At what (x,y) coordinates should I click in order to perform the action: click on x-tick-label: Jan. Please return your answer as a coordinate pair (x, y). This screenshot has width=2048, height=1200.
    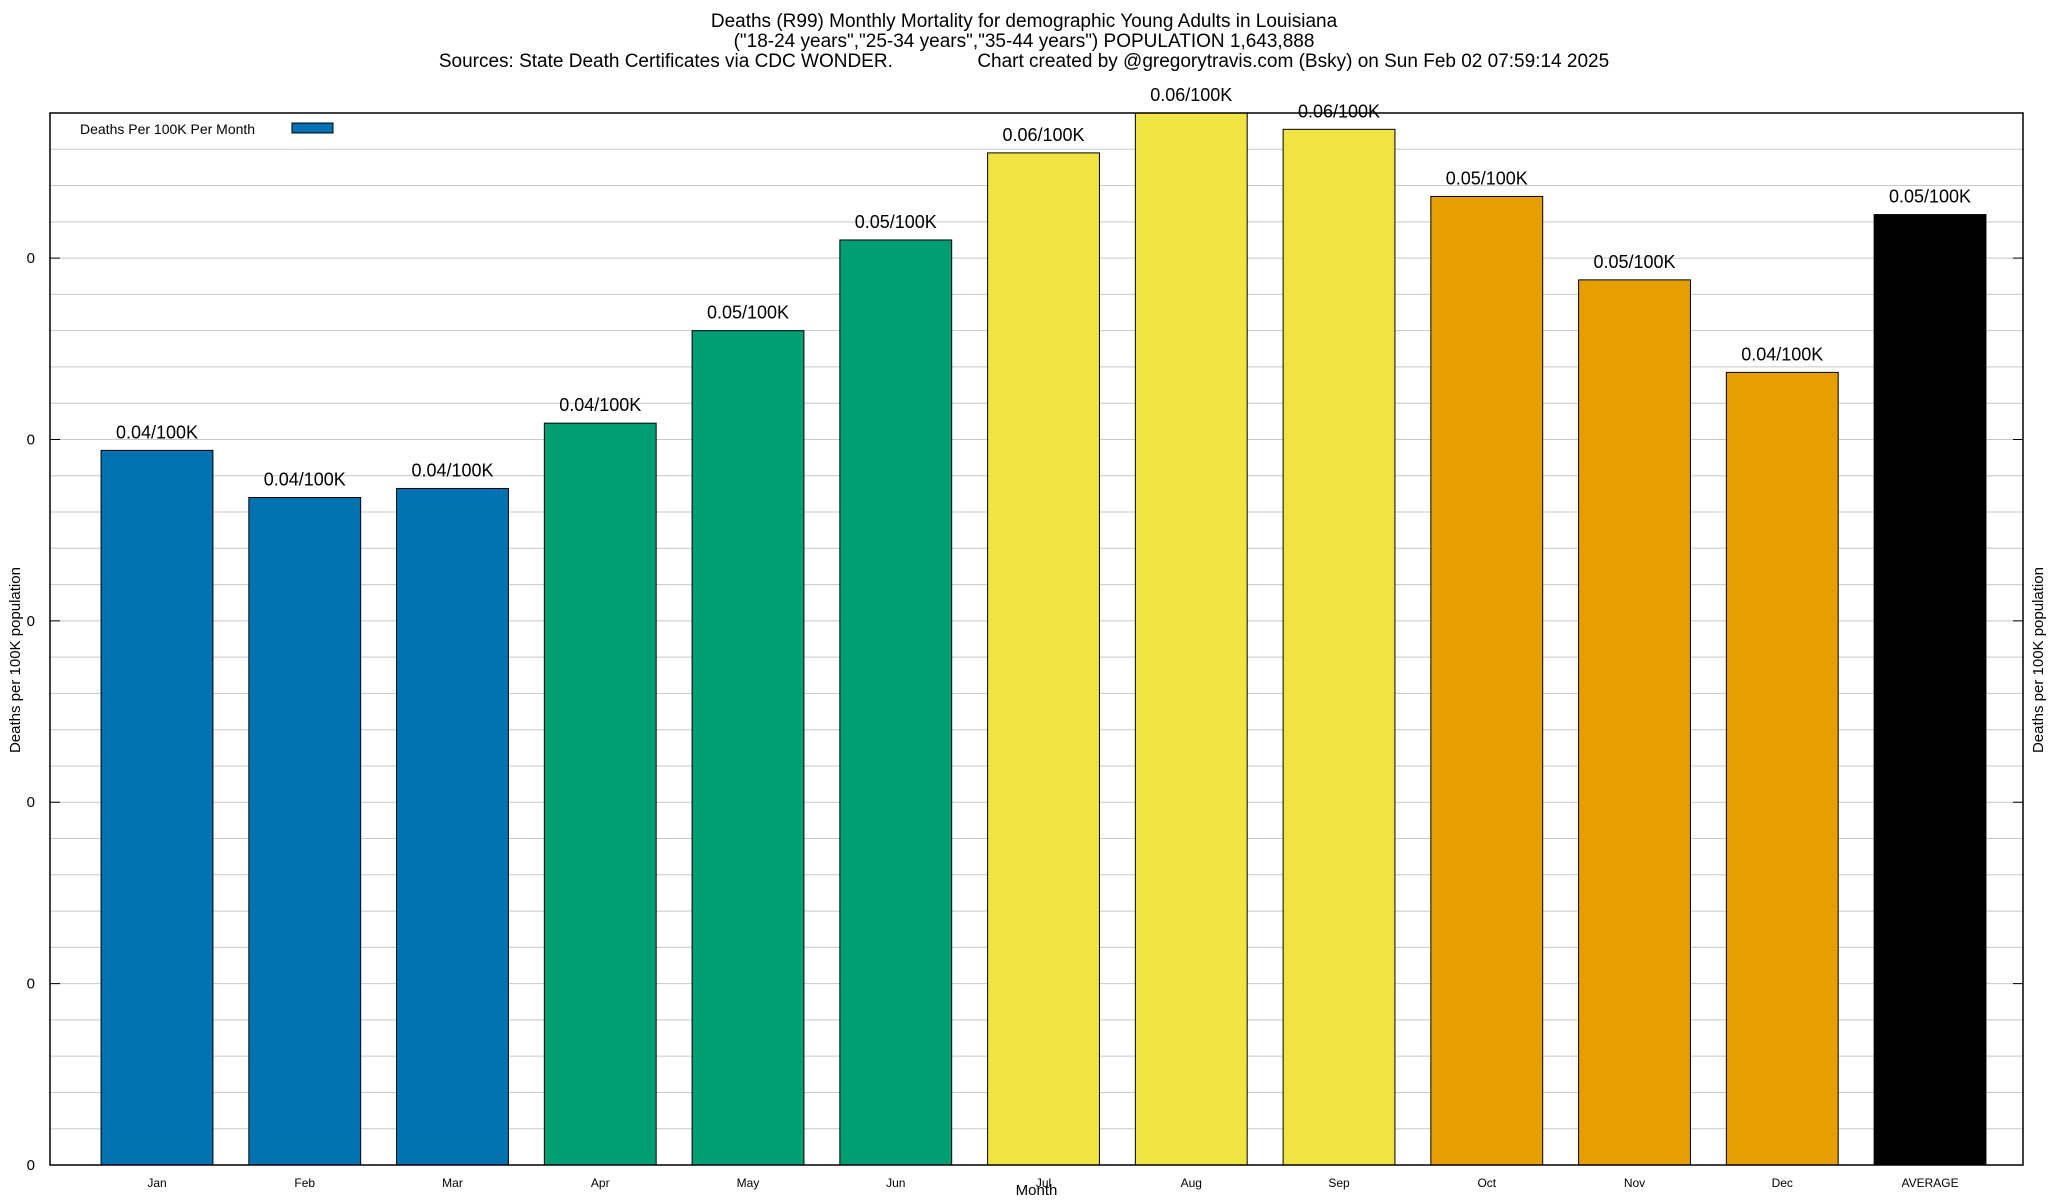
    Looking at the image, I should click on (156, 1183).